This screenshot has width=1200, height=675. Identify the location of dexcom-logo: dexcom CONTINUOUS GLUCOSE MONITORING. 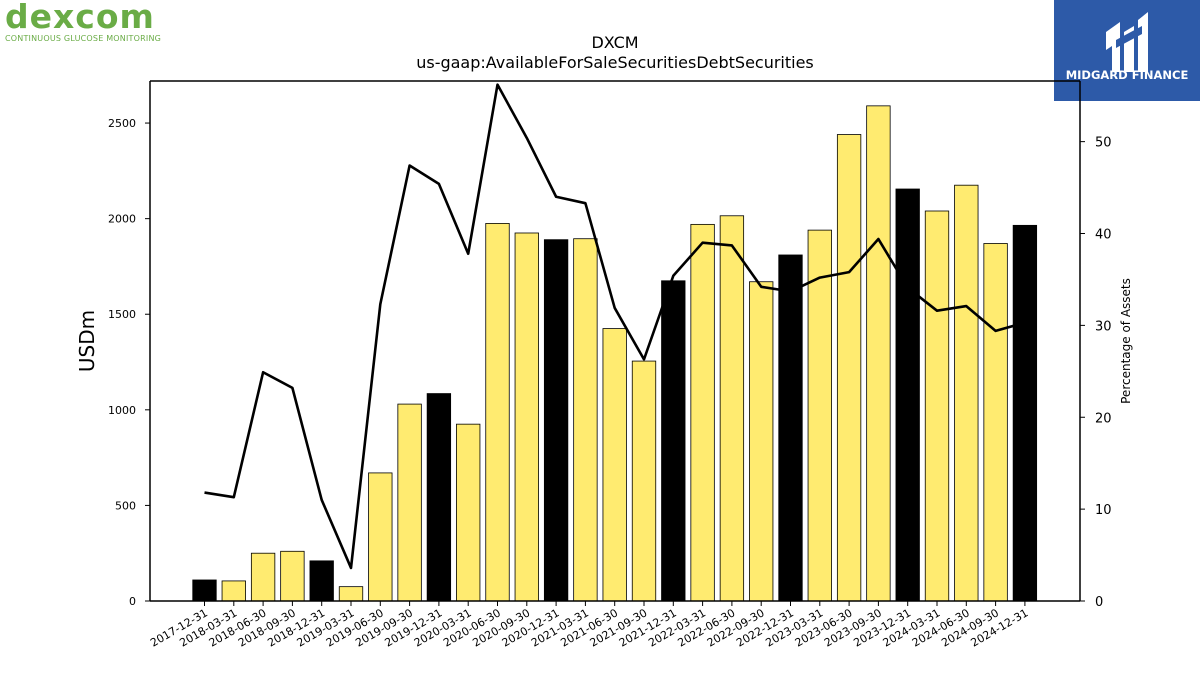
(83, 21).